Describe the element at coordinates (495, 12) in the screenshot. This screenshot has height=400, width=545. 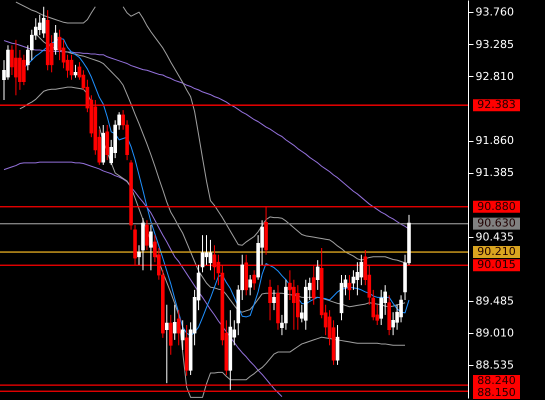
I see `y-tick-label: 93.760` at that location.